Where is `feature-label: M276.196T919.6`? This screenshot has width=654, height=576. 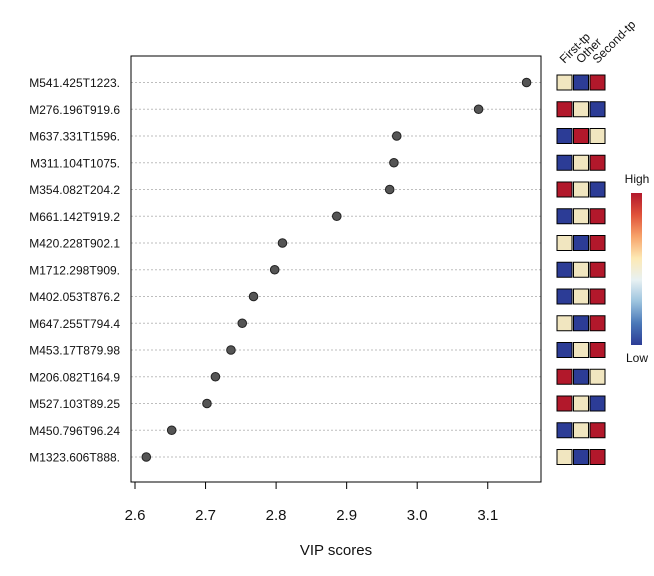
feature-label: M276.196T919.6 is located at coordinates (74, 110).